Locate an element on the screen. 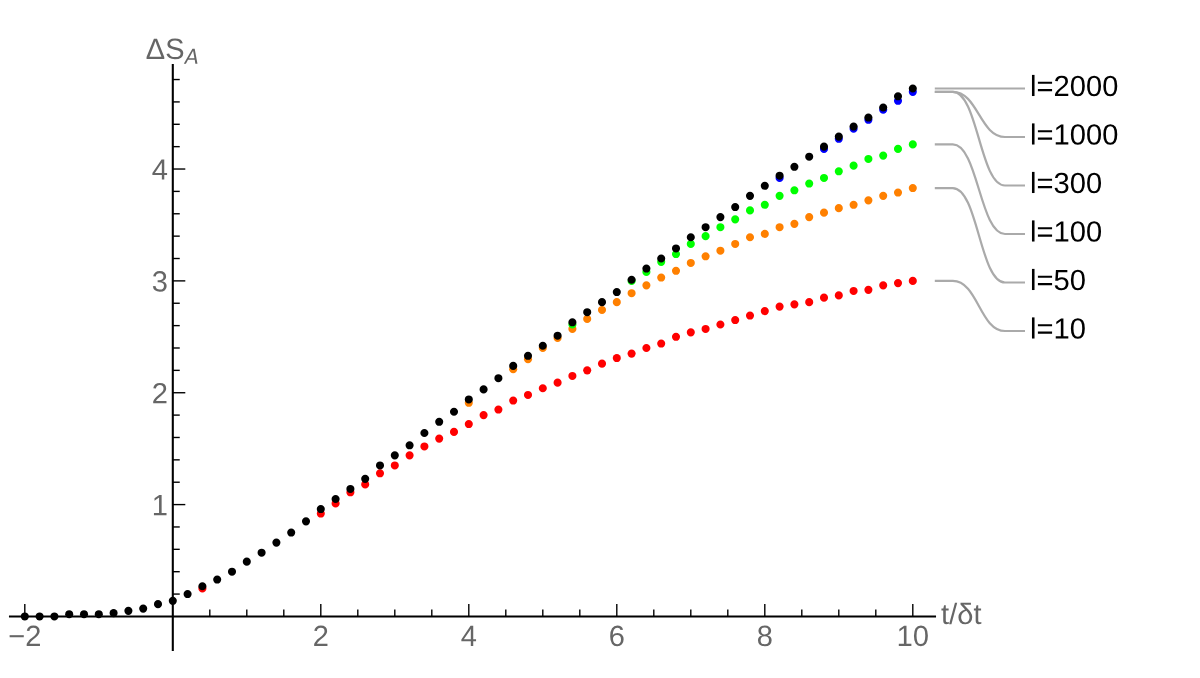 Image resolution: width=1200 pixels, height=678 pixels. y-tick-label: 3 is located at coordinates (159, 281).